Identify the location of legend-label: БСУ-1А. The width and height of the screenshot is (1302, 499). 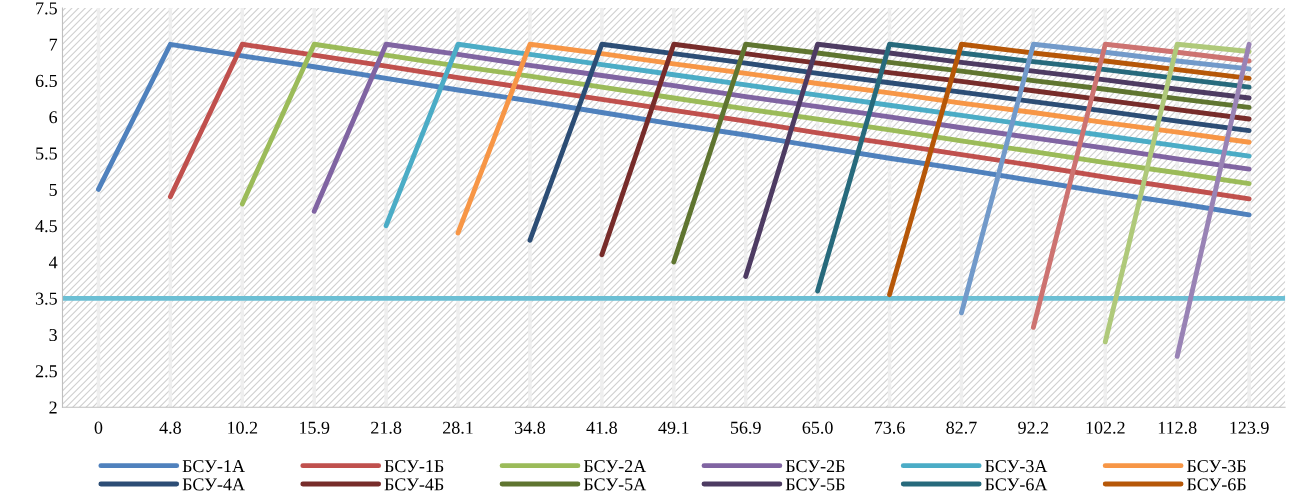
(213, 466).